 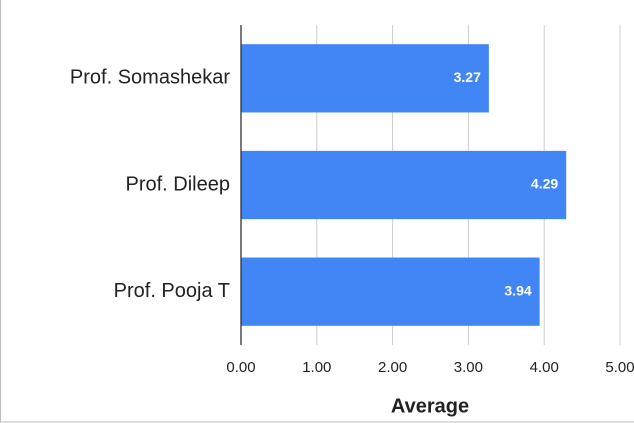 What do you see at coordinates (467, 77) in the screenshot?
I see `data-label: 3.27` at bounding box center [467, 77].